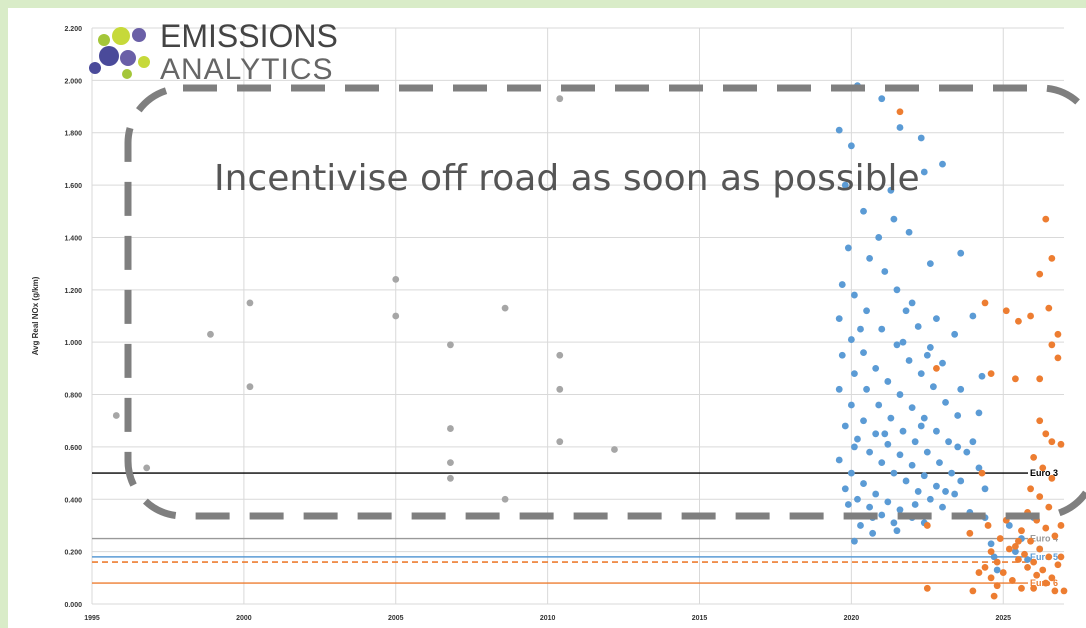 The height and width of the screenshot is (628, 1086). I want to click on y-tick-label: 1.800, so click(73, 134).